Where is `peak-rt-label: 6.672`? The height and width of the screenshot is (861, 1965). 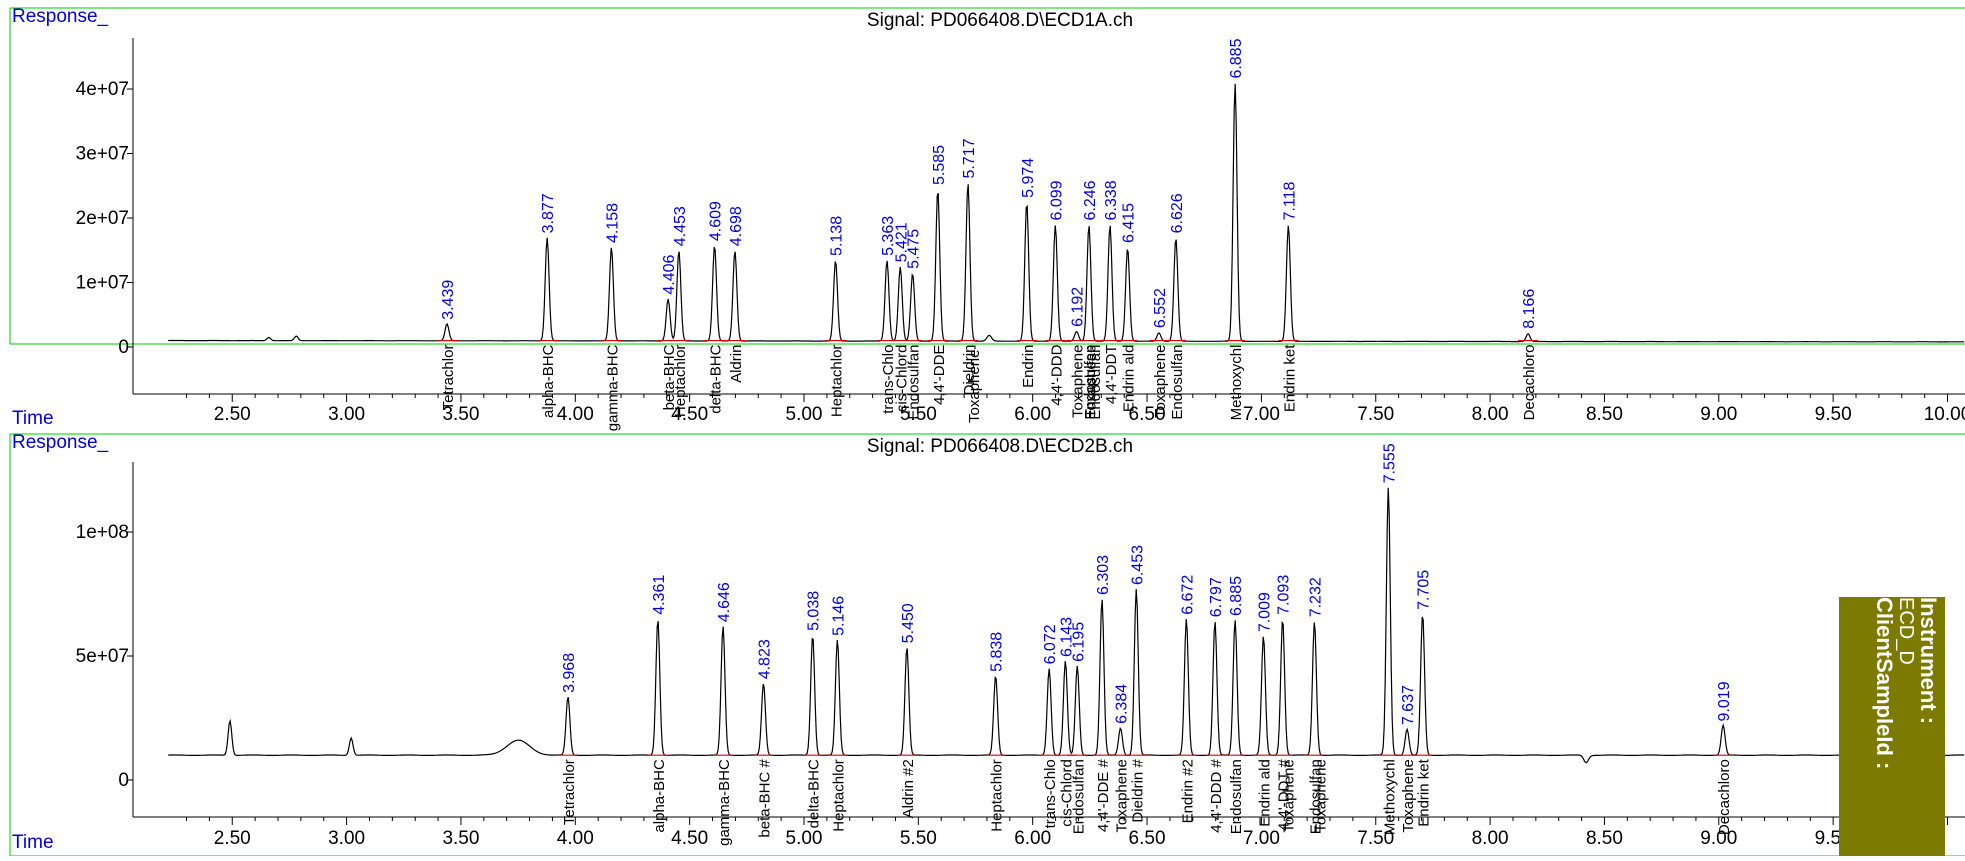
peak-rt-label: 6.672 is located at coordinates (1187, 595).